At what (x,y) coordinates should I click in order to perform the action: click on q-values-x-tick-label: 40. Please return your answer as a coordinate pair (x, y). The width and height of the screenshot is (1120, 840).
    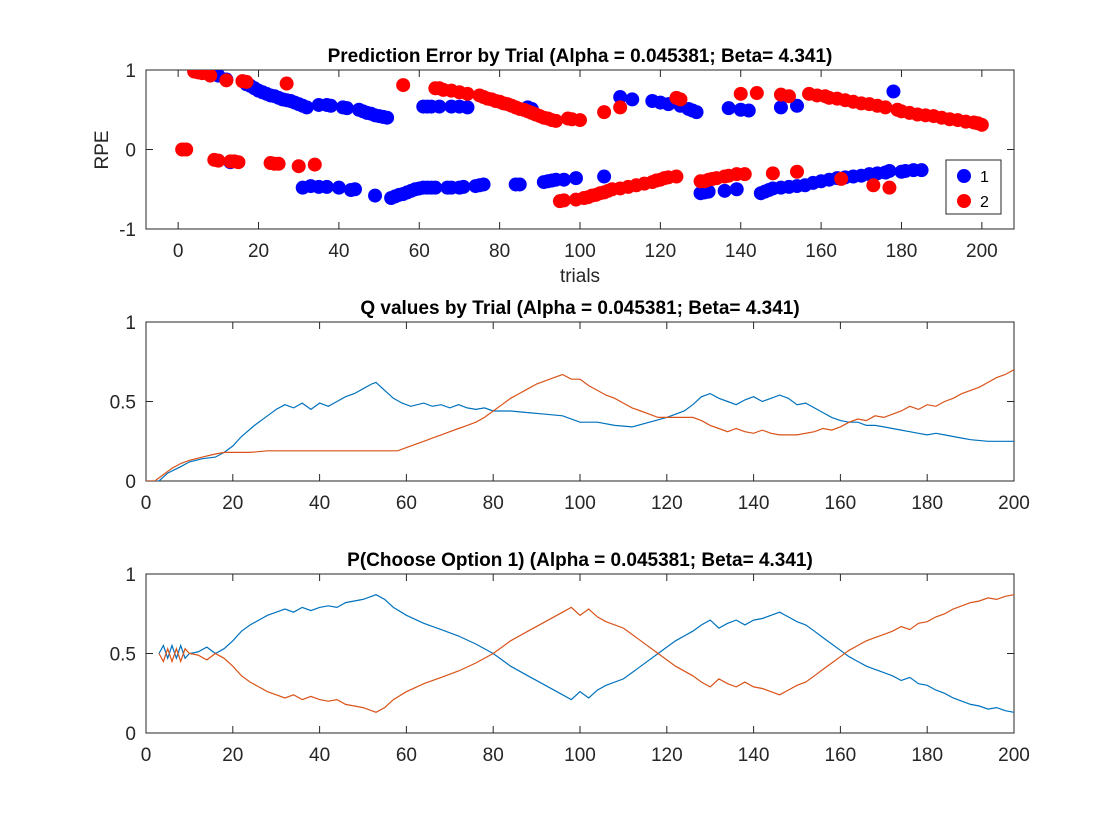
    Looking at the image, I should click on (319, 503).